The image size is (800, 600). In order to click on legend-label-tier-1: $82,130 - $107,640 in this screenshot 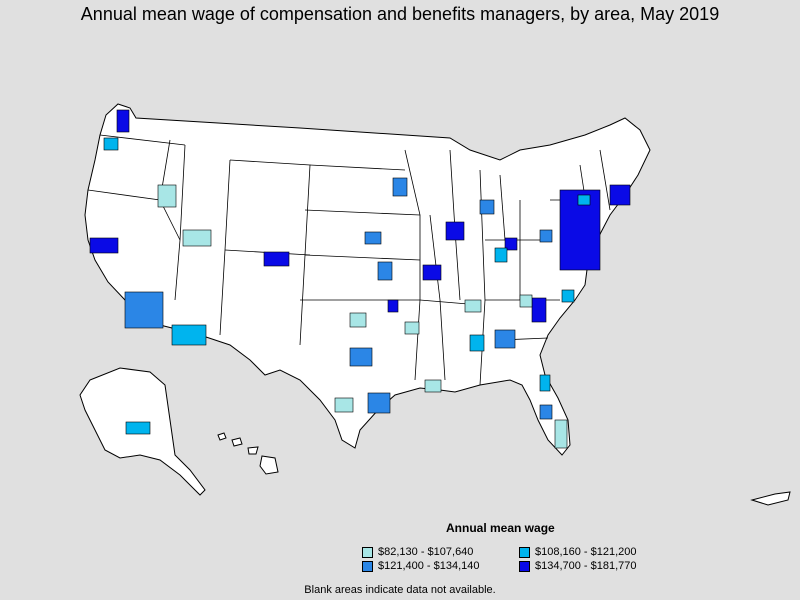, I will do `click(426, 552)`.